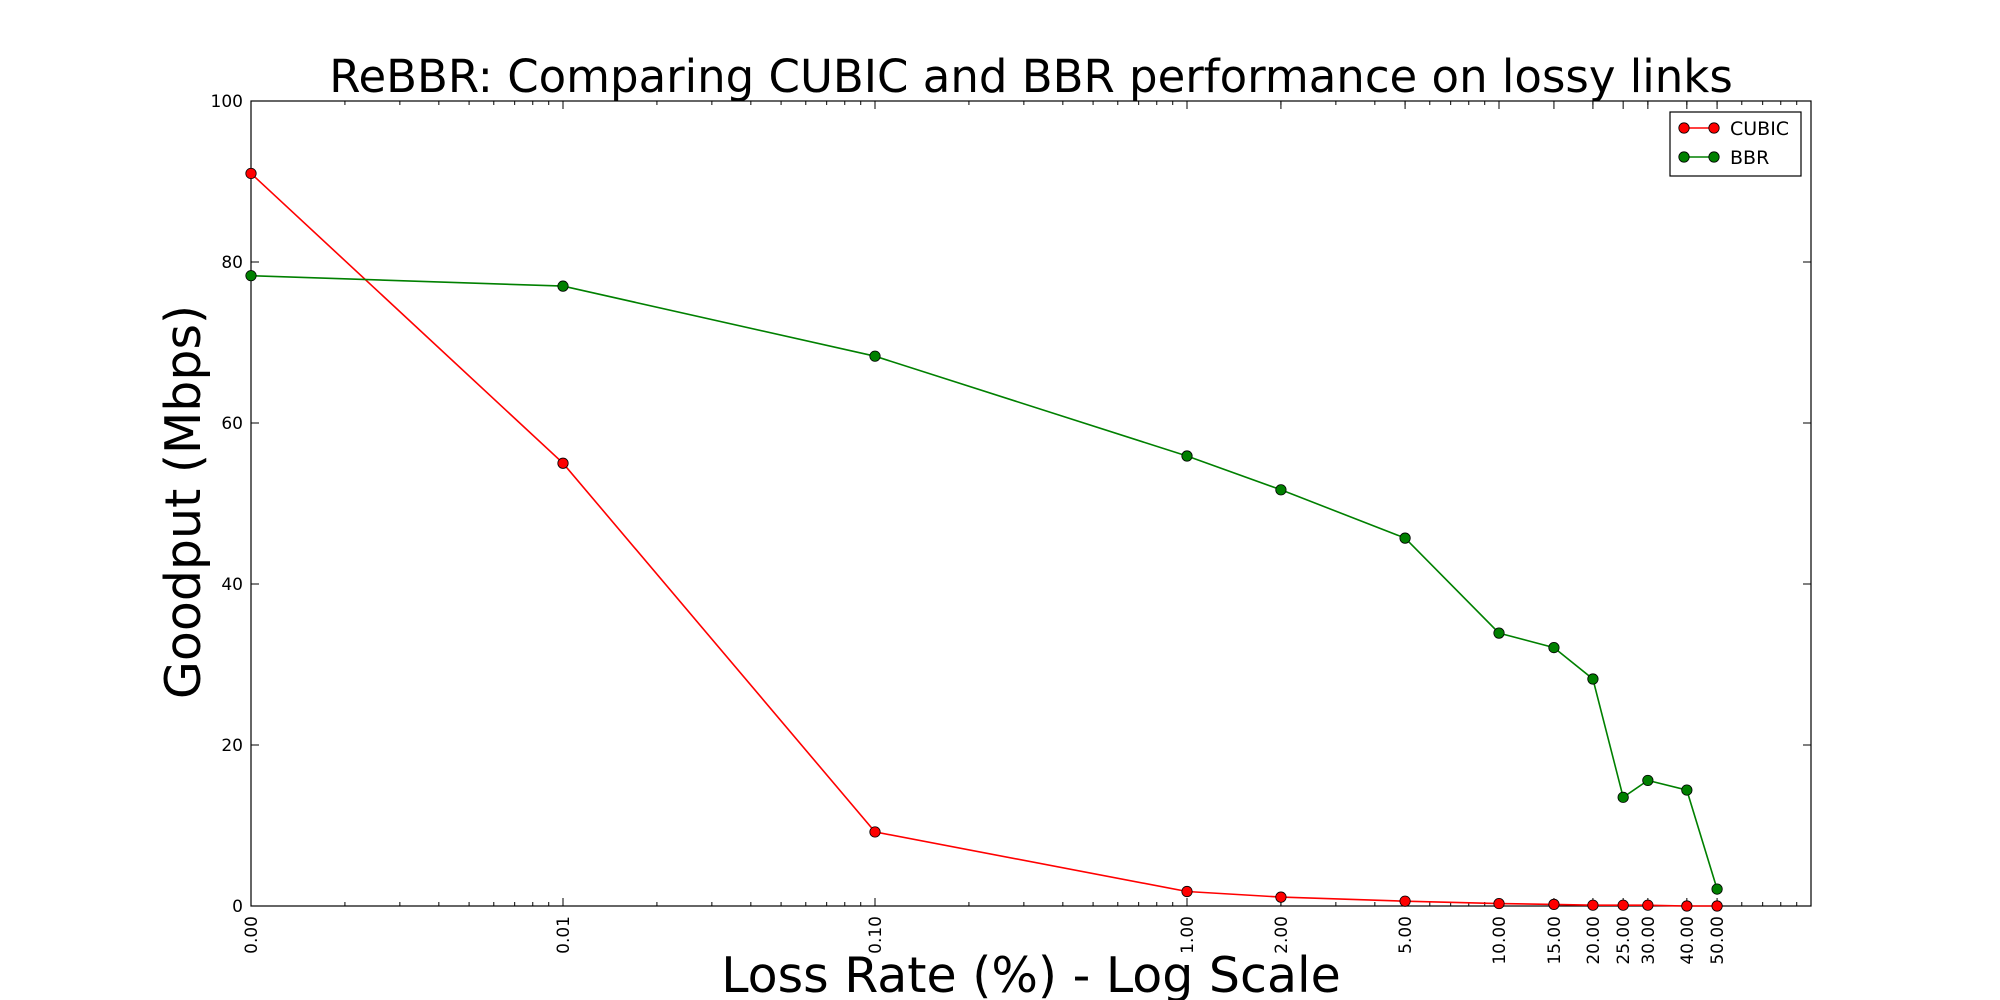 Image resolution: width=2000 pixels, height=1000 pixels. What do you see at coordinates (1649, 940) in the screenshot?
I see `x-tick-label: 30.00` at bounding box center [1649, 940].